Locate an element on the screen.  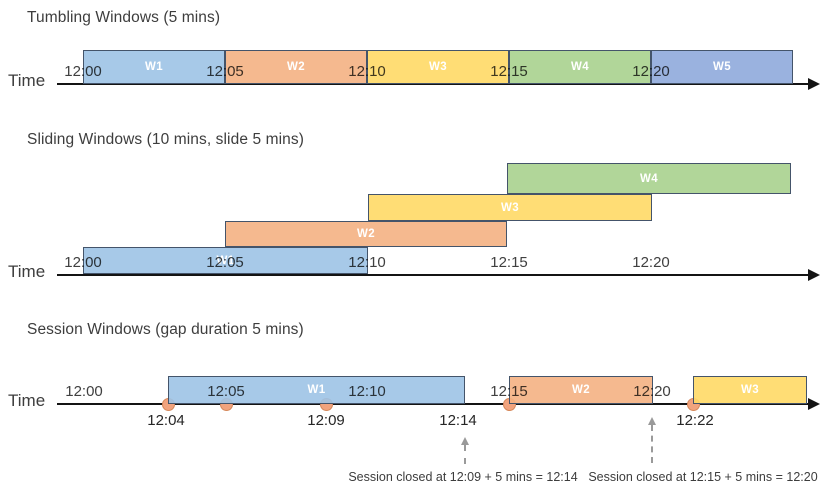
section-title: Session Windows (gap duration 5 mins) is located at coordinates (165, 329).